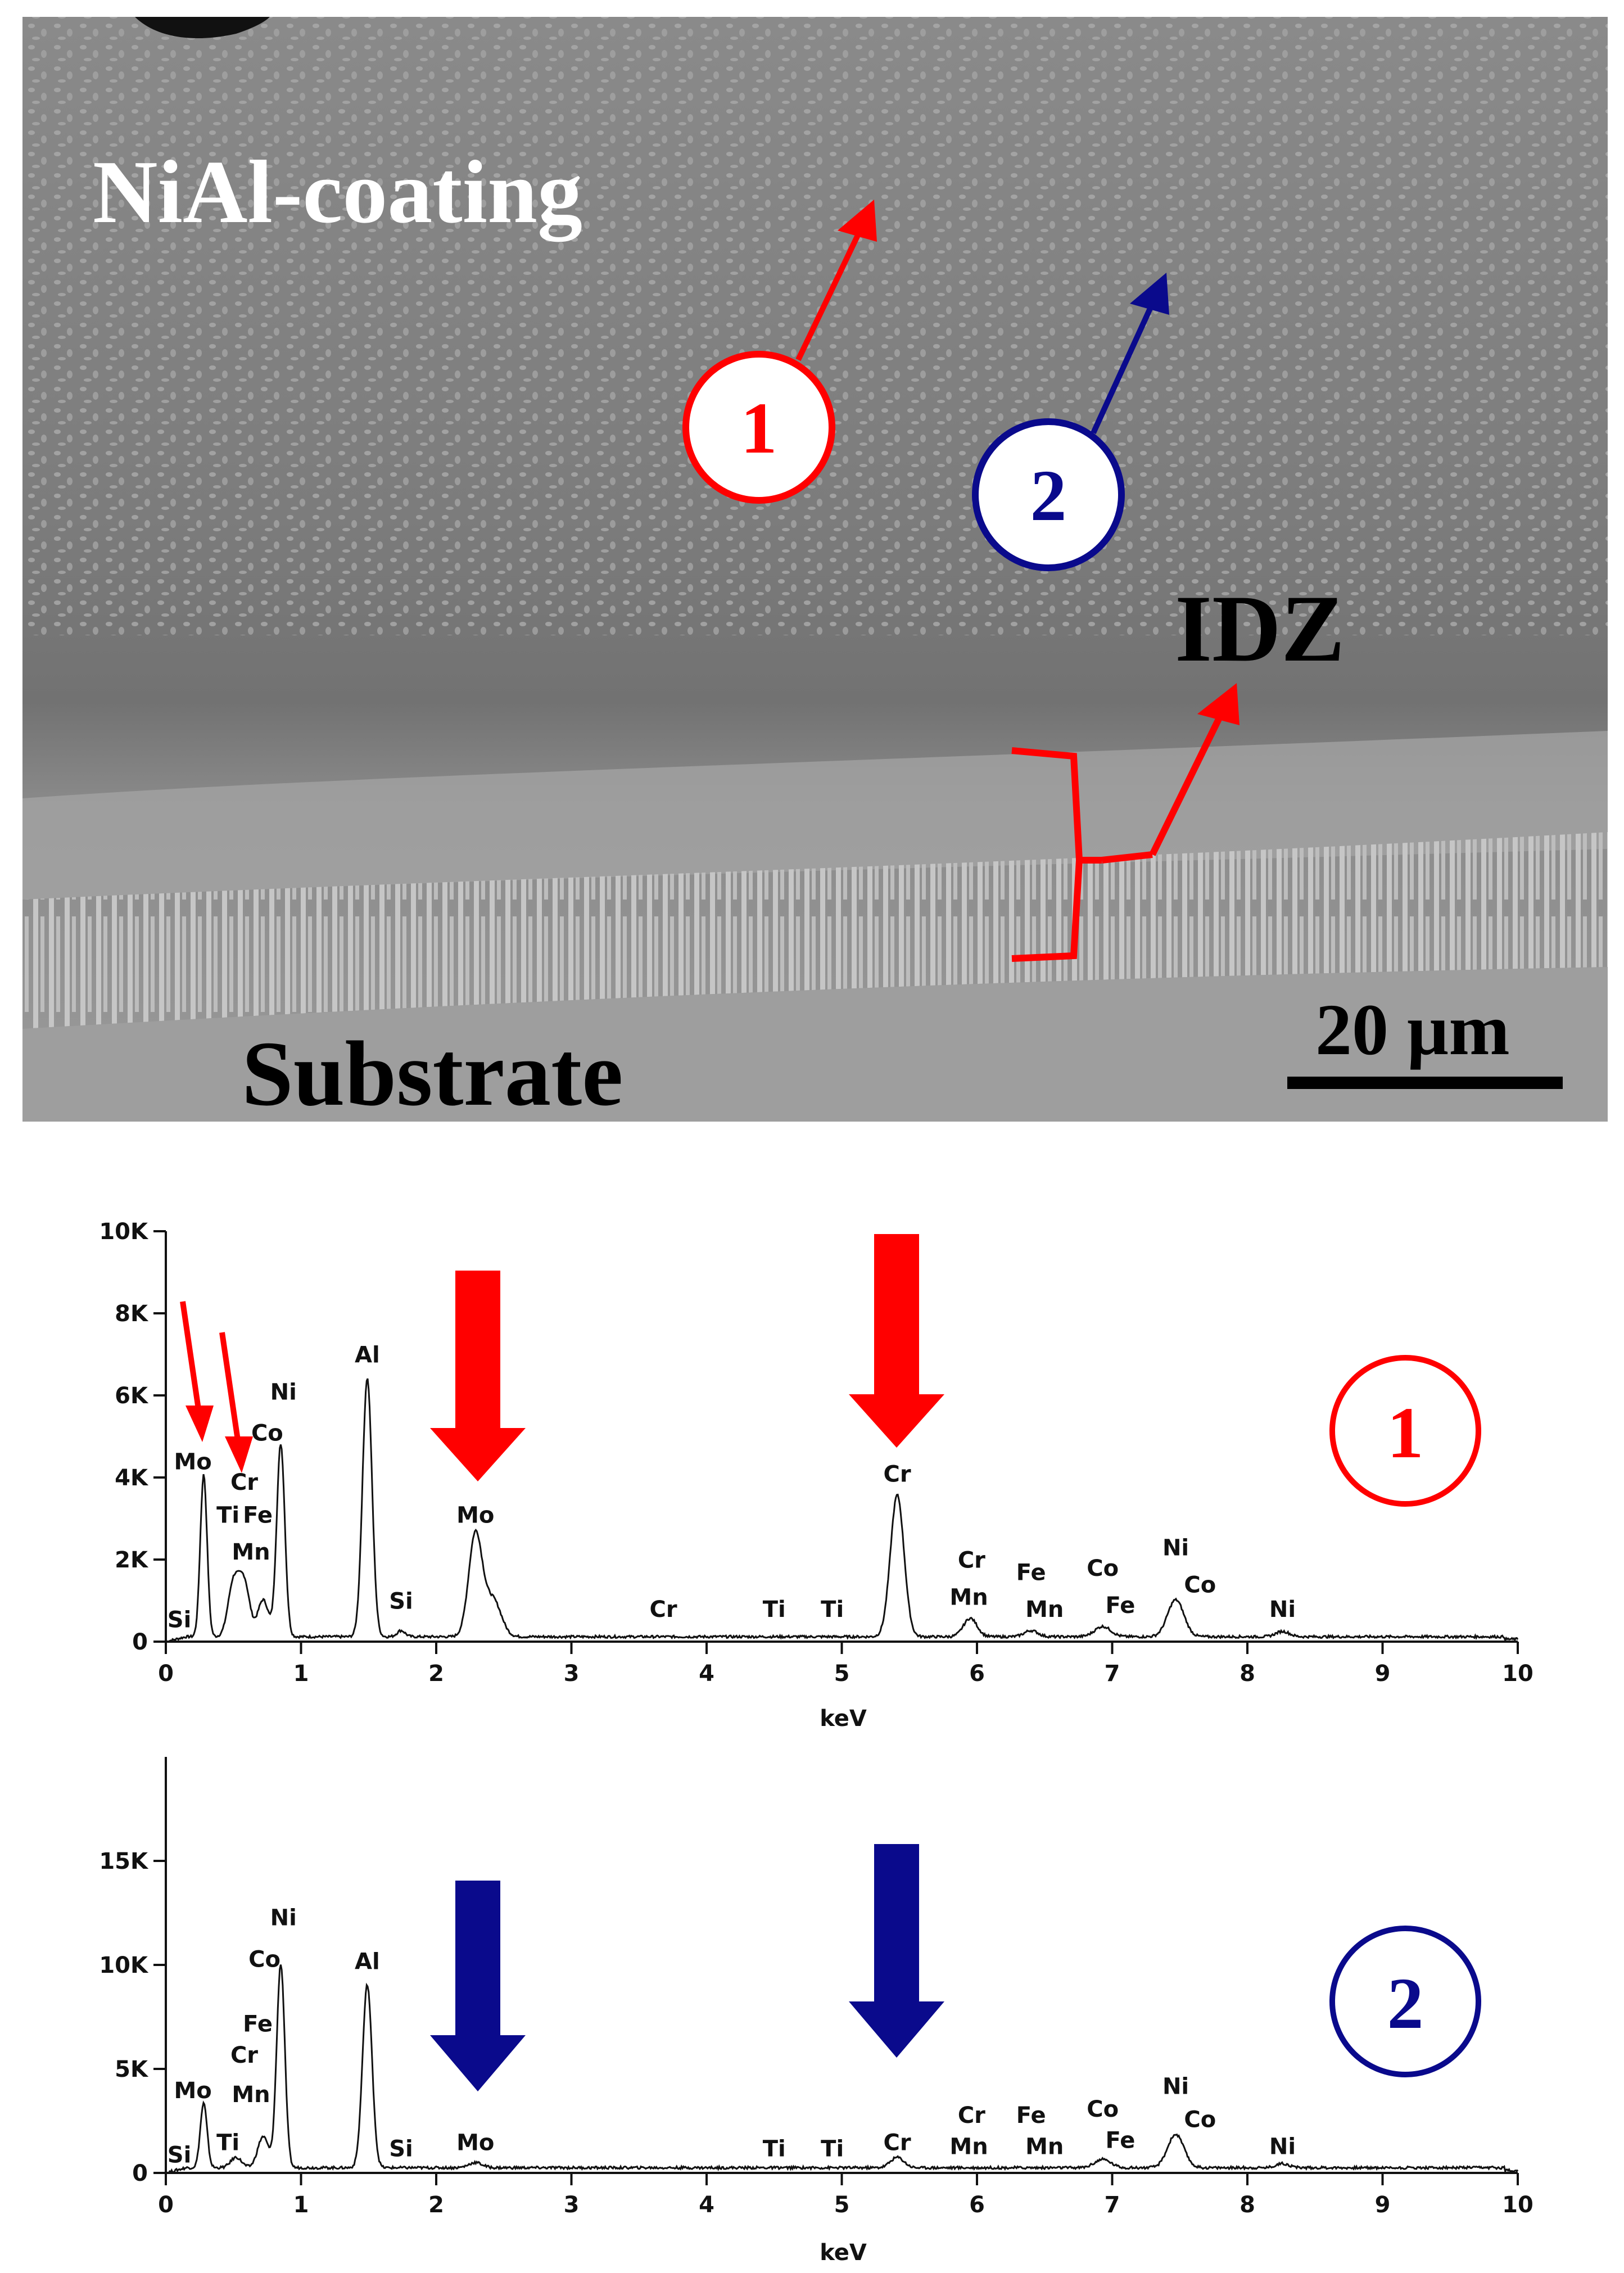 The height and width of the screenshot is (2273, 1624). What do you see at coordinates (896, 1951) in the screenshot?
I see `spectrum-2-cr-arrow` at bounding box center [896, 1951].